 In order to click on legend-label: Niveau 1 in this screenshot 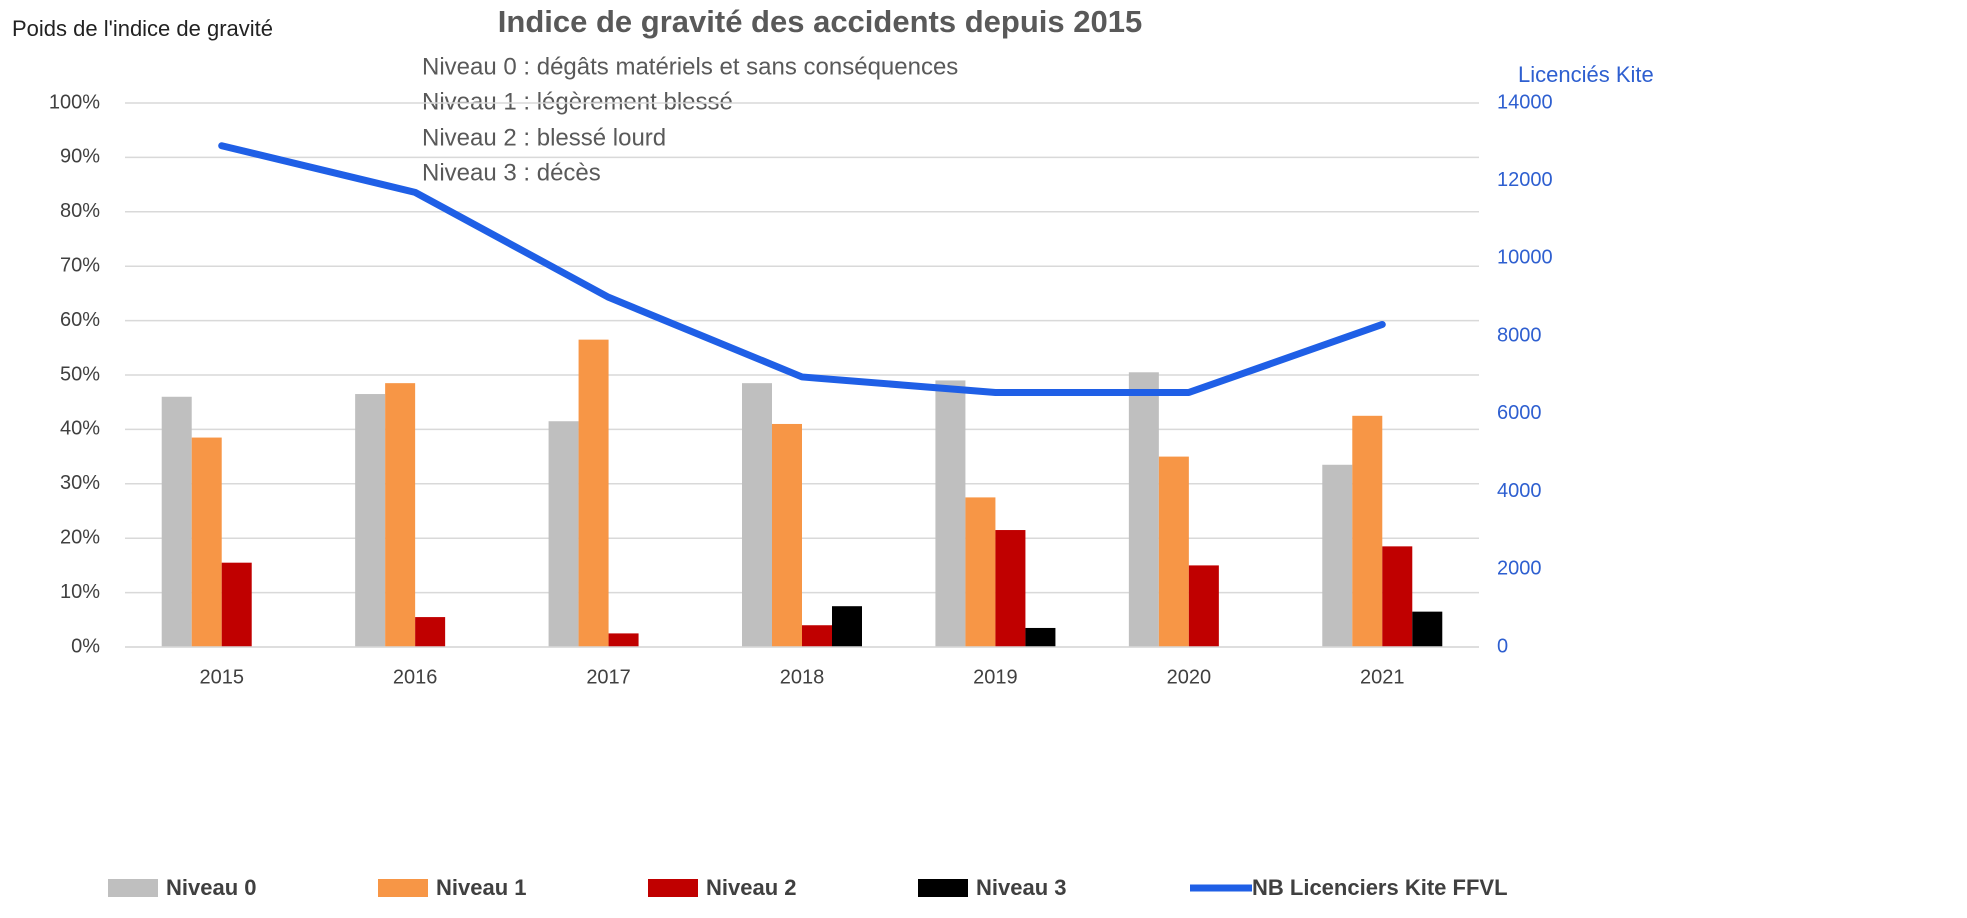, I will do `click(481, 887)`.